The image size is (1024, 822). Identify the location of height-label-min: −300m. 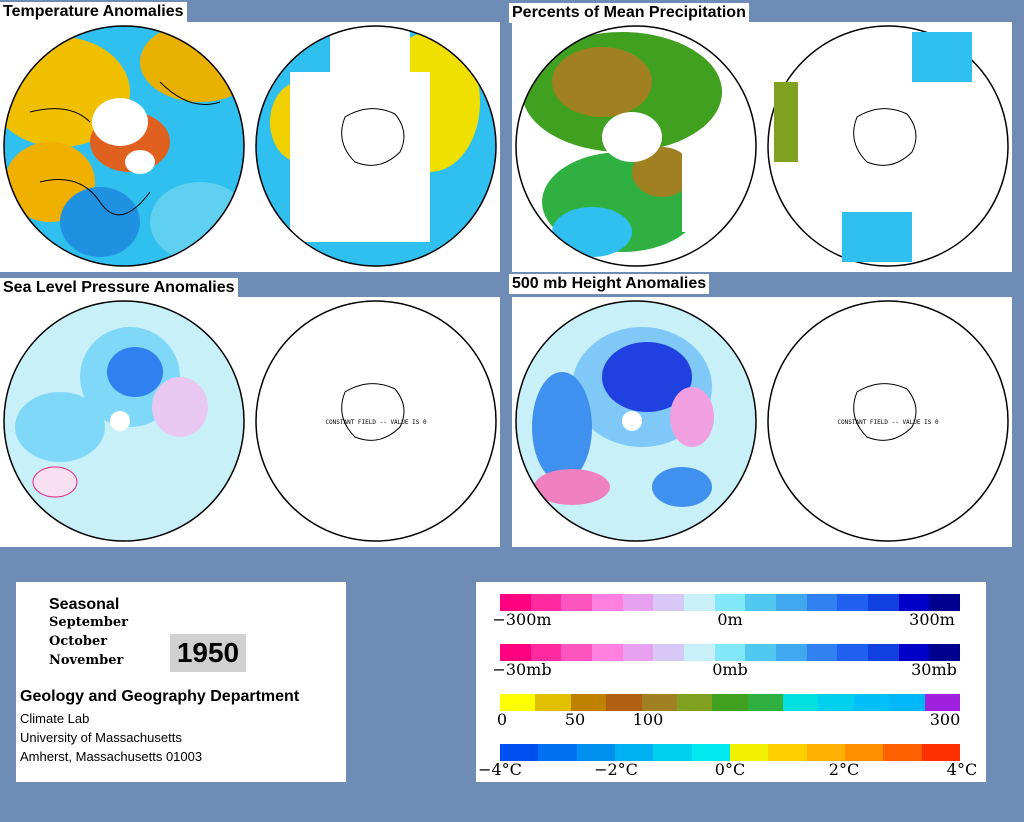
(522, 619).